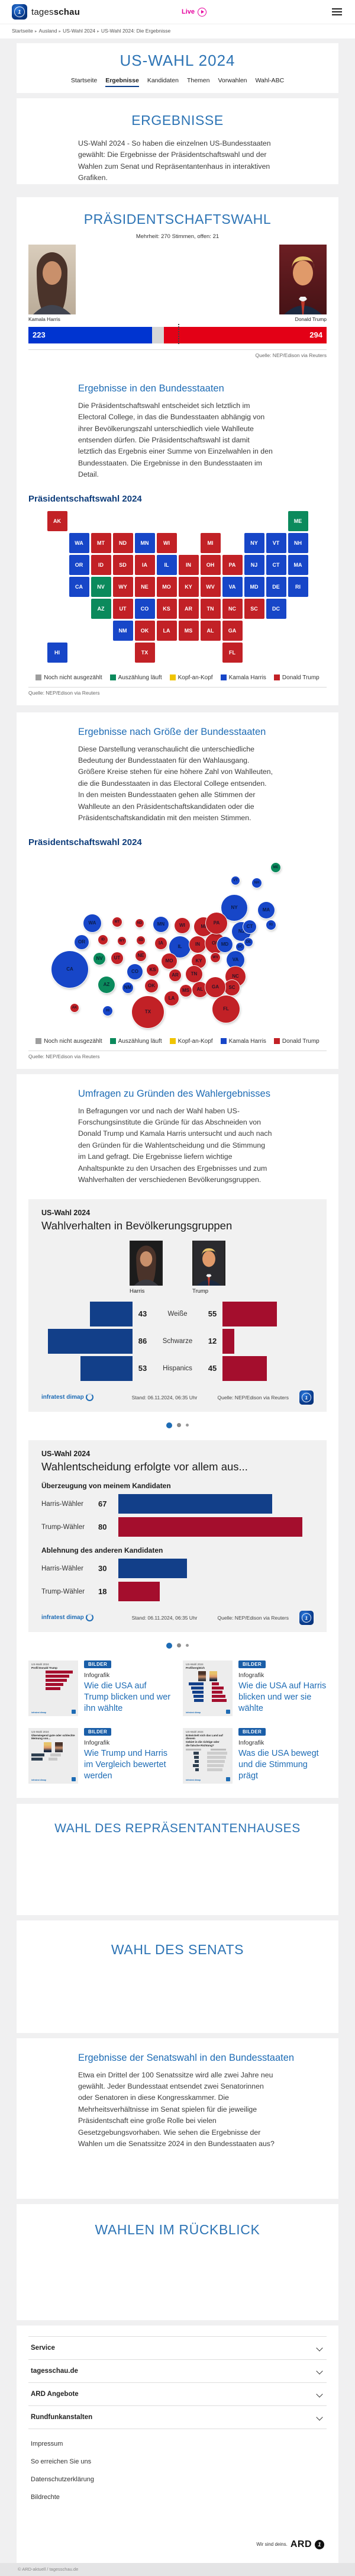 Image resolution: width=355 pixels, height=2576 pixels. What do you see at coordinates (298, 542) in the screenshot?
I see `state-tile-NH: NH` at bounding box center [298, 542].